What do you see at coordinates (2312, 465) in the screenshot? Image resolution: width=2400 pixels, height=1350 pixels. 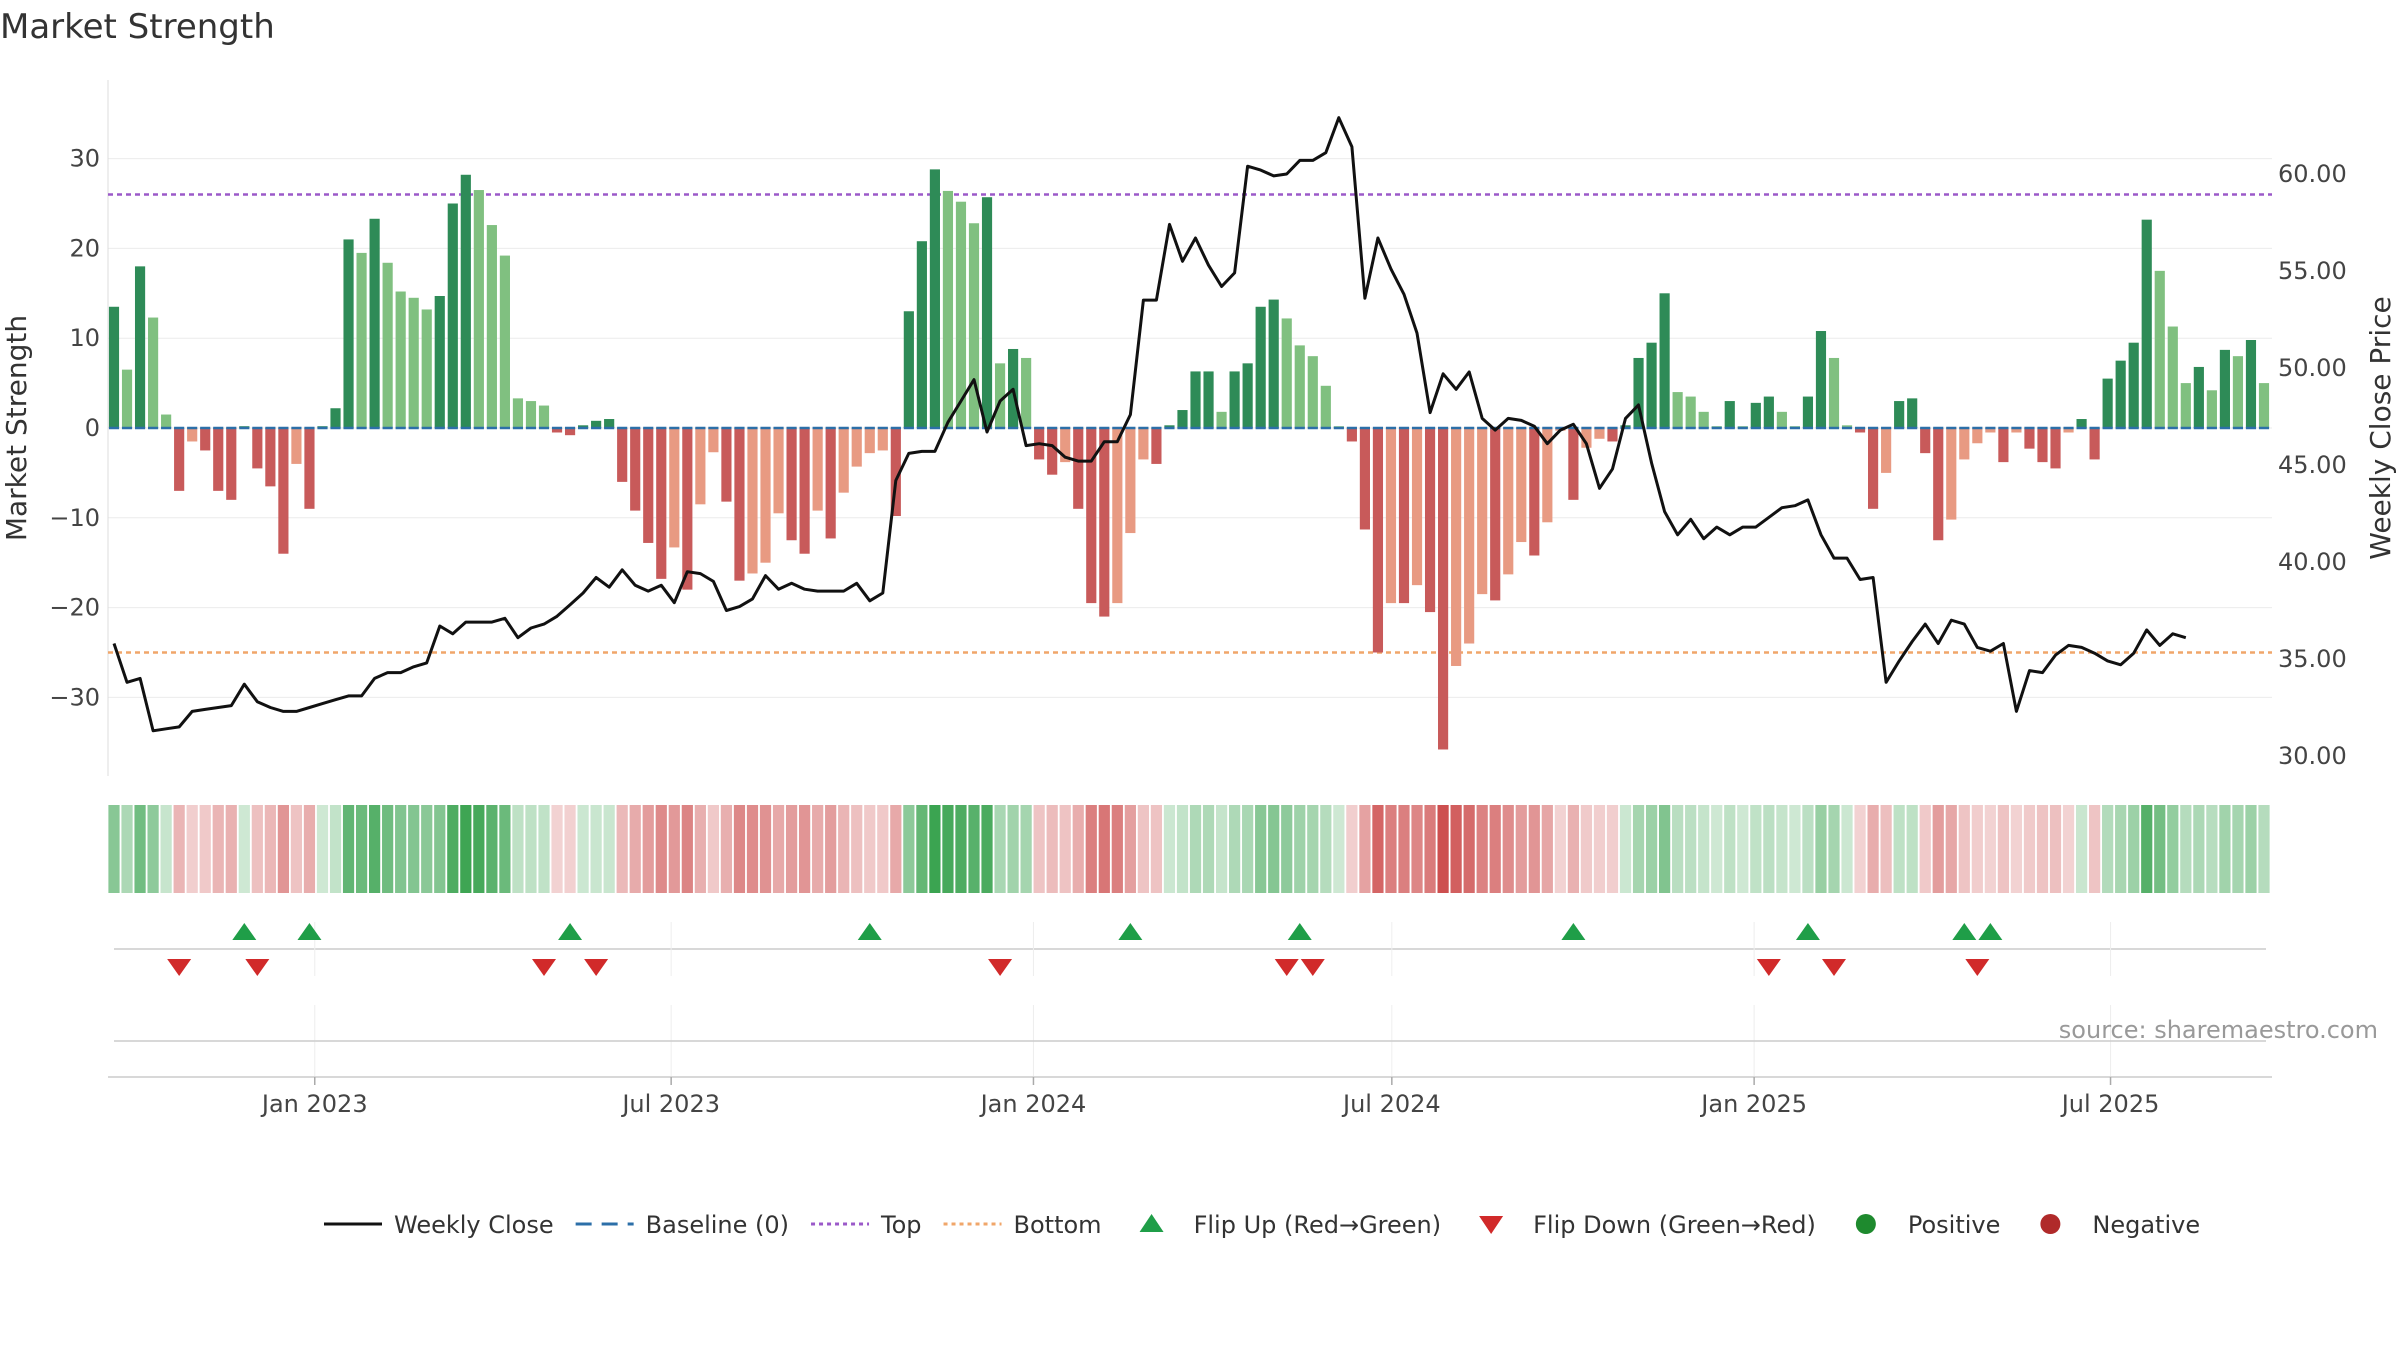 I see `y2-tick-label: 45.00` at bounding box center [2312, 465].